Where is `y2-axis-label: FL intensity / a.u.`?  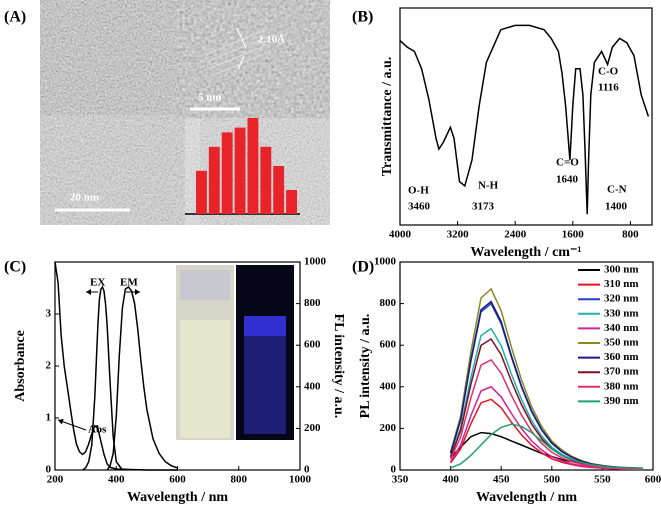 y2-axis-label: FL intensity / a.u. is located at coordinates (338, 366).